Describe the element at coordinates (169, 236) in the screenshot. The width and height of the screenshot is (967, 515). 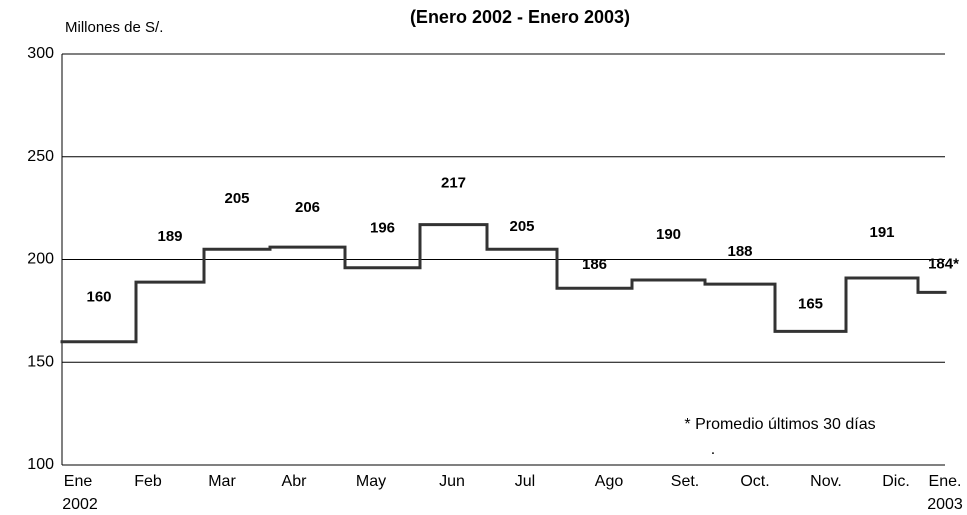
I see `value-label: 189` at that location.